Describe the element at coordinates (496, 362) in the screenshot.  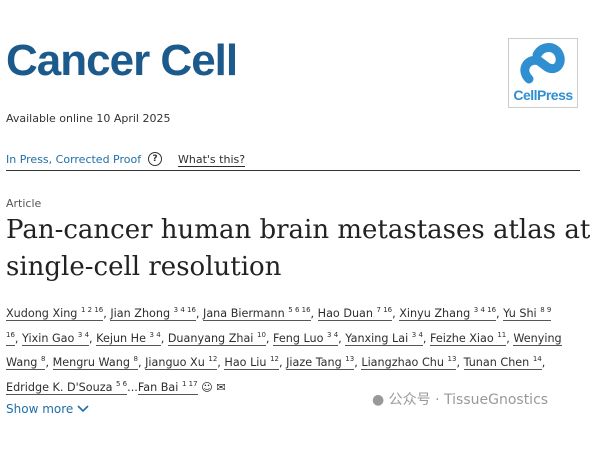
I see `author-name: Tunan Chen` at that location.